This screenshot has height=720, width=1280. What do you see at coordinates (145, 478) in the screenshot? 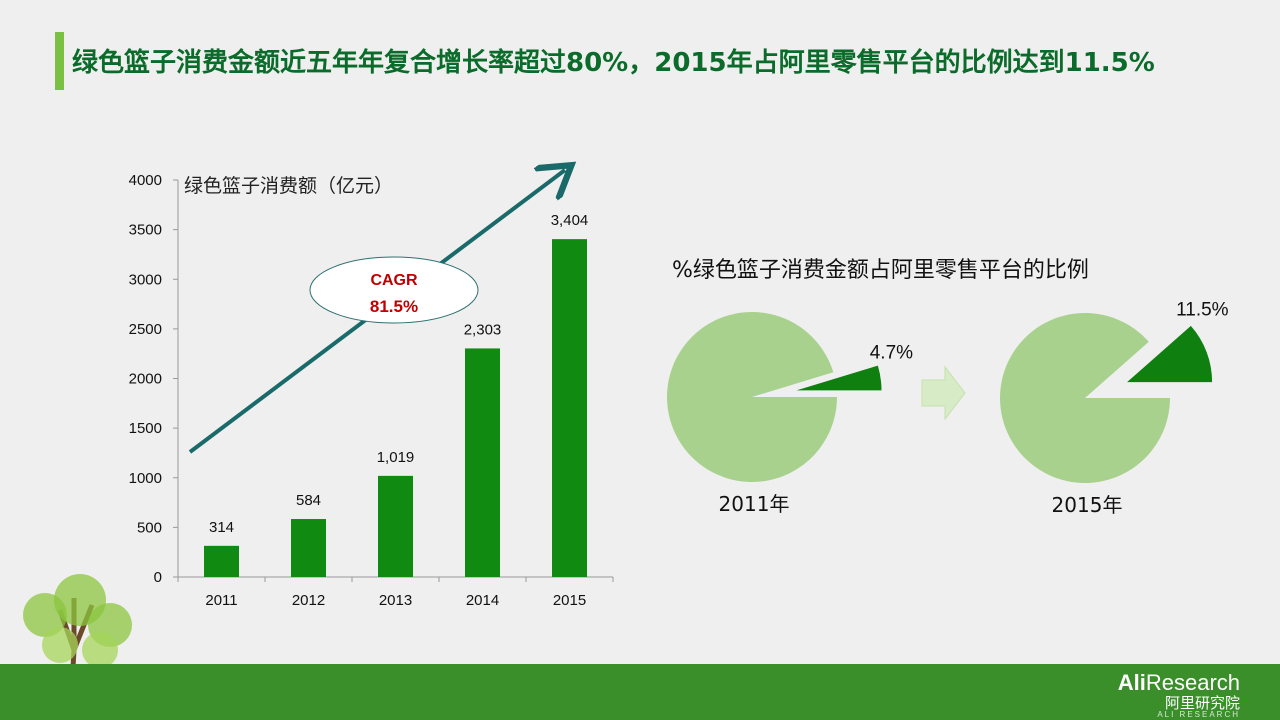
I see `y-tick-label: 1000` at bounding box center [145, 478].